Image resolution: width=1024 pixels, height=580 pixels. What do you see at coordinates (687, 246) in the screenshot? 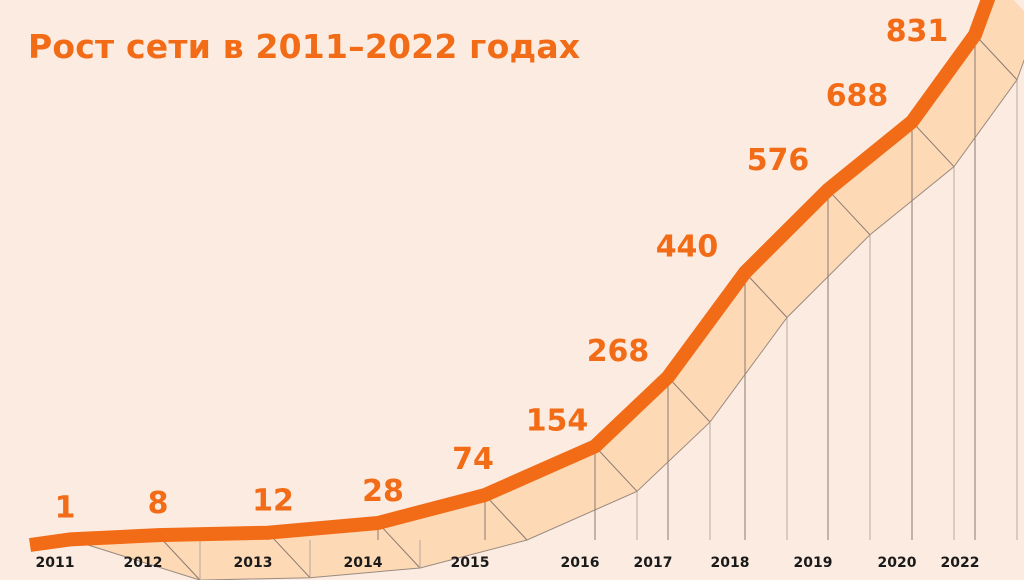
I see `data-label: 440` at bounding box center [687, 246].